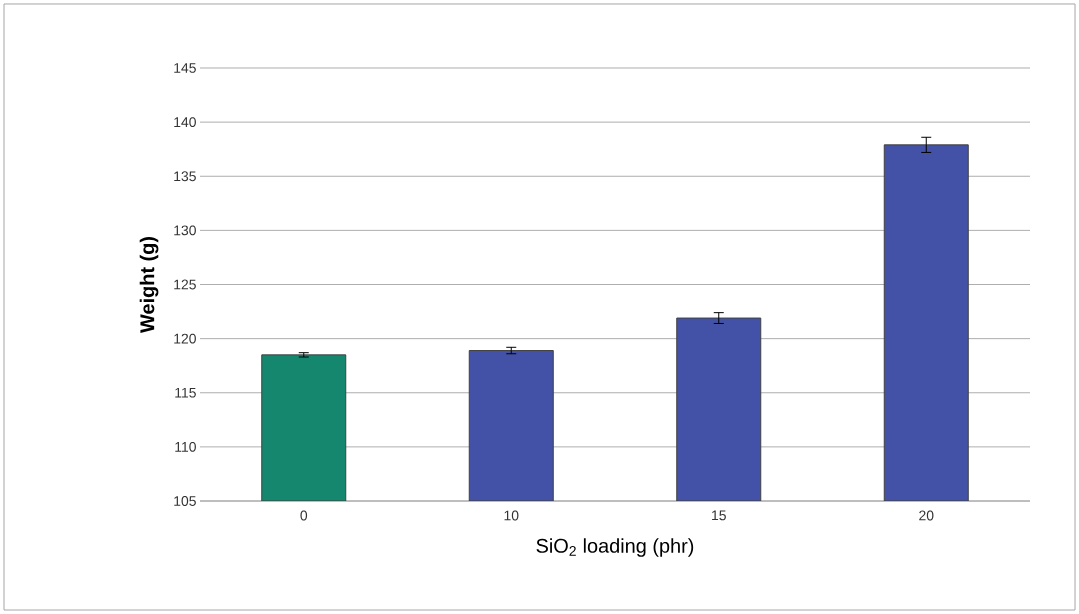  Describe the element at coordinates (185, 338) in the screenshot. I see `y-tick-label: 120` at that location.